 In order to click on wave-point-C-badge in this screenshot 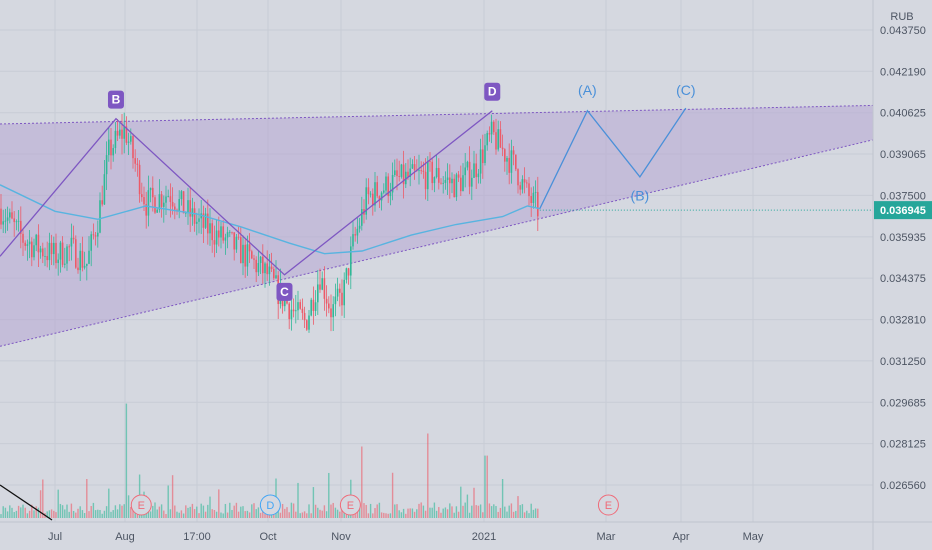, I will do `click(284, 291)`.